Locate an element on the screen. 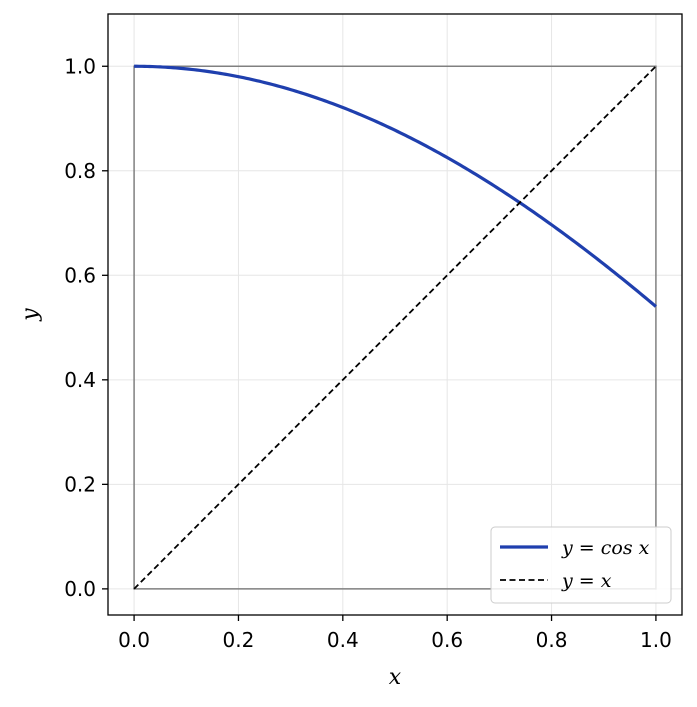 The height and width of the screenshot is (707, 697). y-tick-label: 0.2 is located at coordinates (80, 484).